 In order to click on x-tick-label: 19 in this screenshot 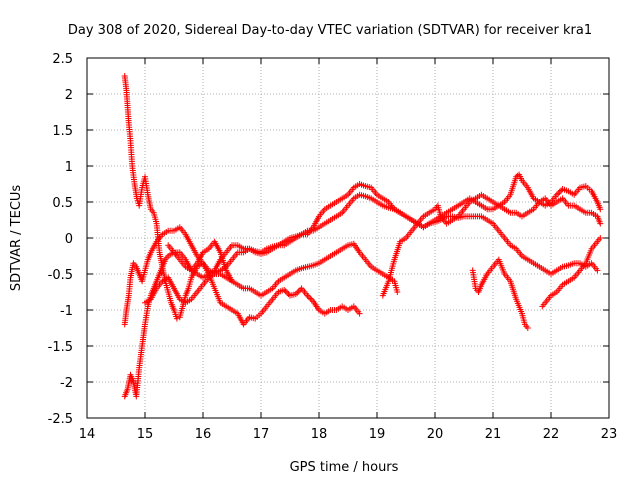, I will do `click(377, 434)`.